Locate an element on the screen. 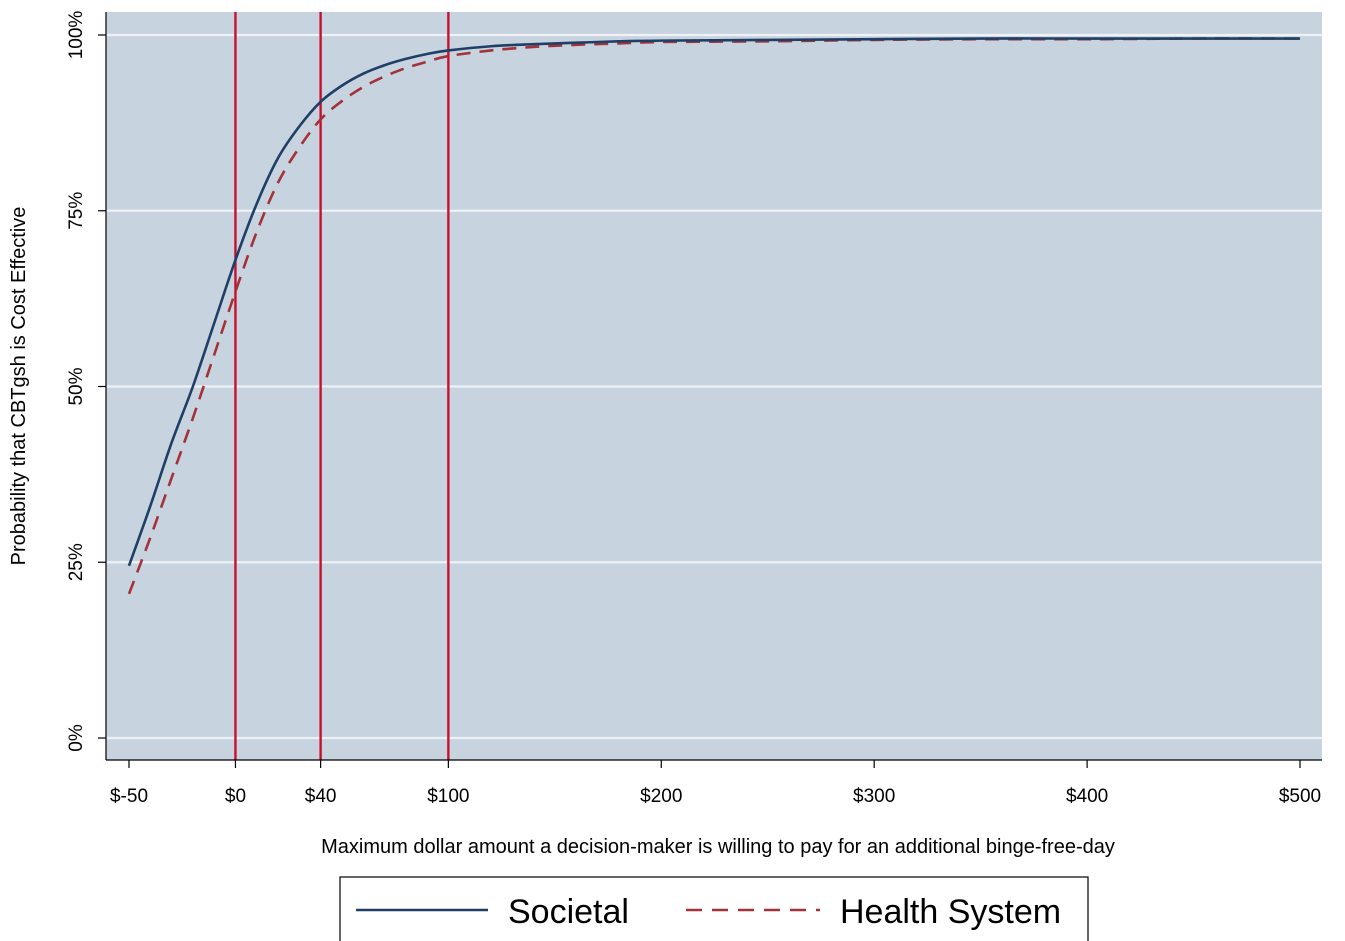 The height and width of the screenshot is (941, 1345). x-tick-label: $200 is located at coordinates (661, 796).